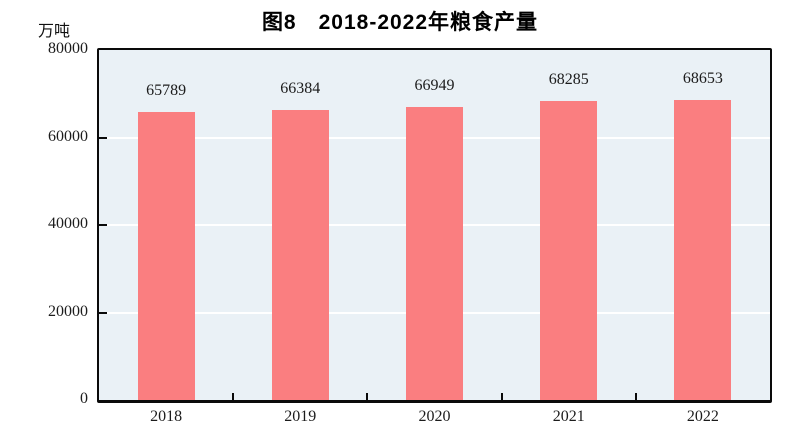  Describe the element at coordinates (68, 136) in the screenshot. I see `y-axis-label-60000: 60000` at that location.